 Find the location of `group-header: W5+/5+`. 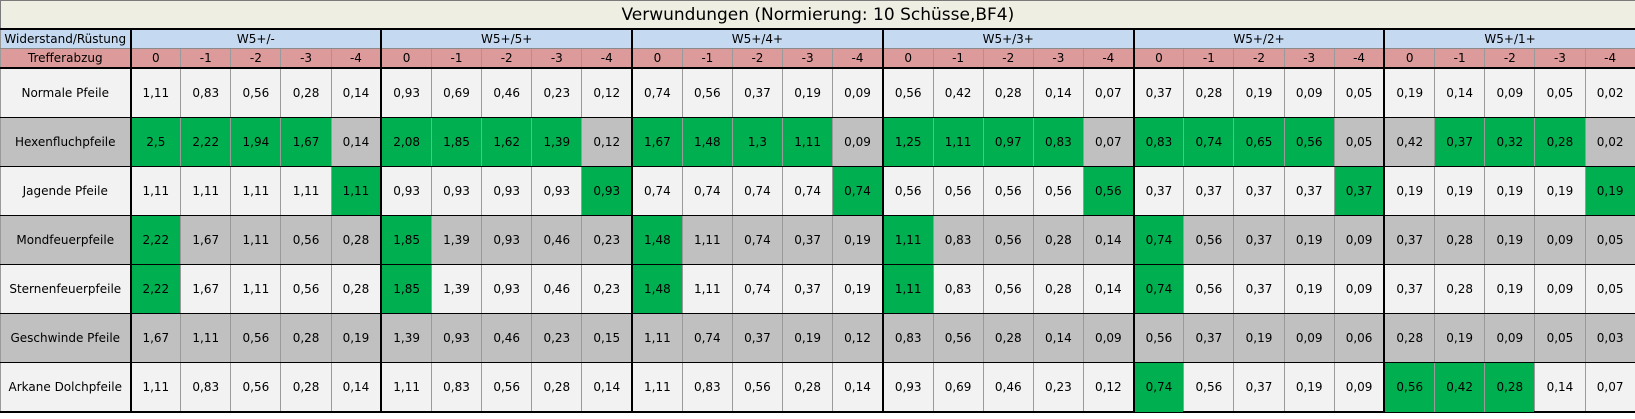

group-header: W5+/5+ is located at coordinates (506, 38).